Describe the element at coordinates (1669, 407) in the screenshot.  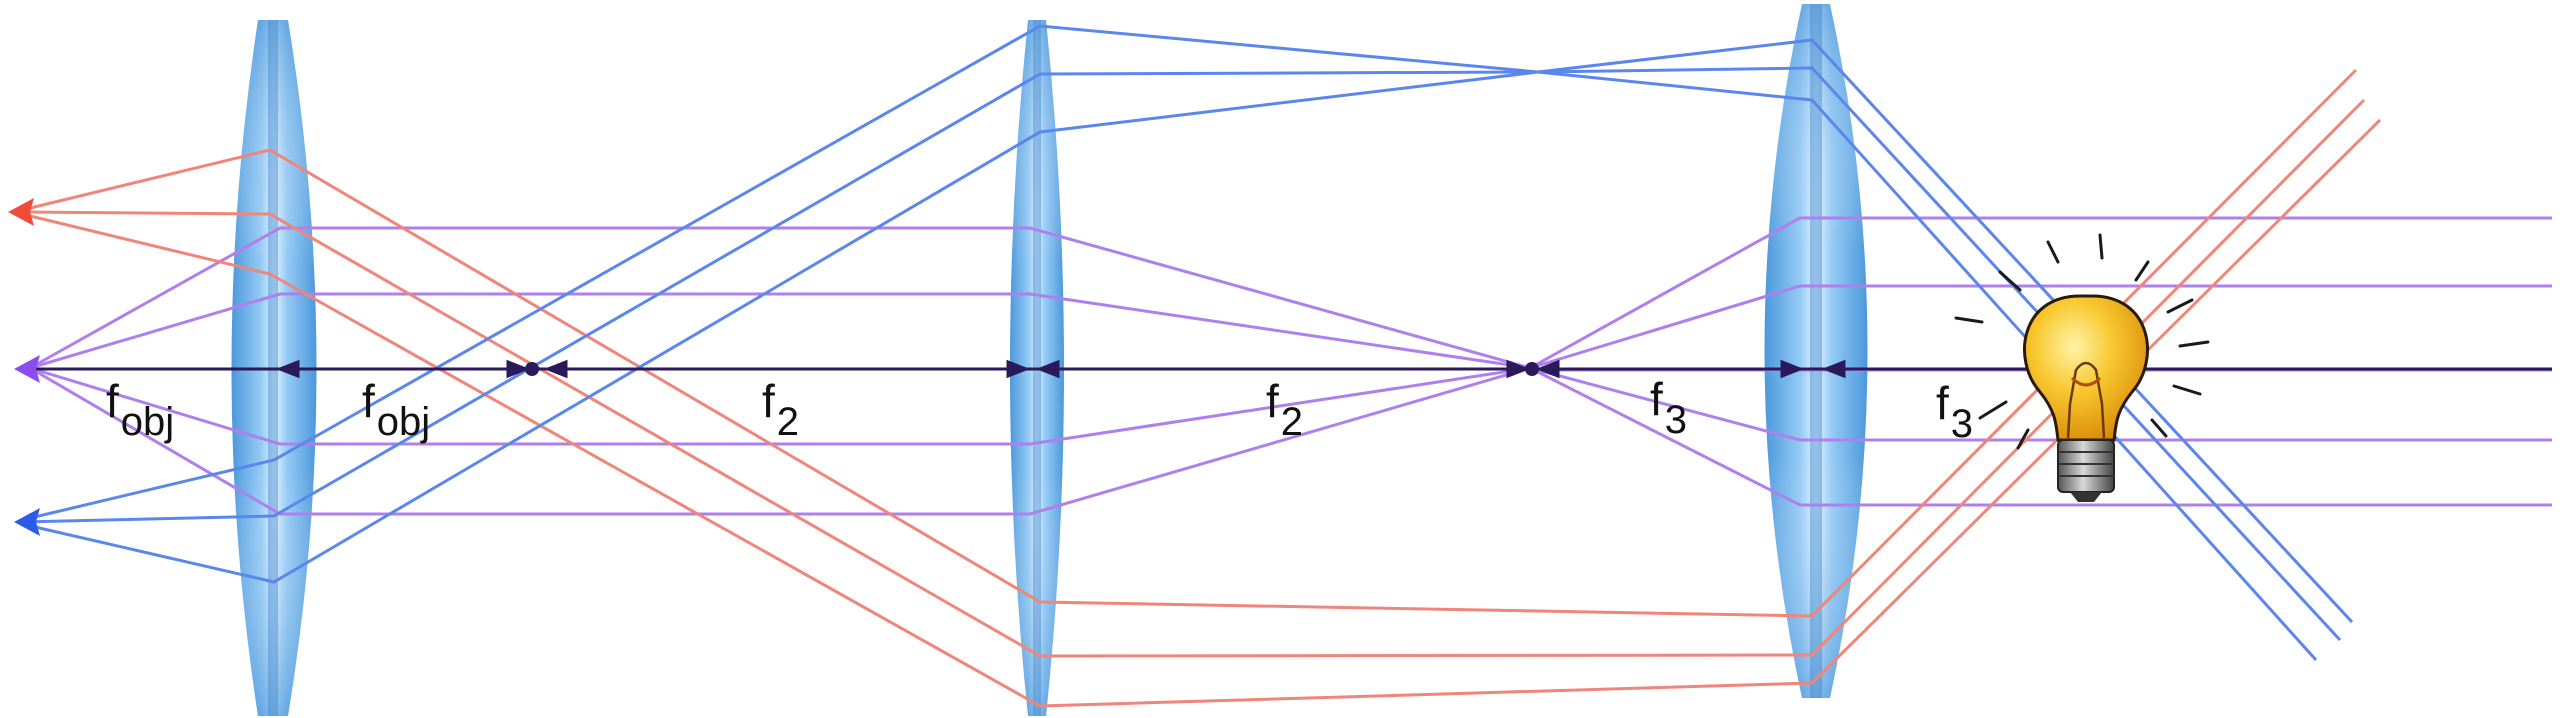
I see `label-f3-left: f3` at that location.